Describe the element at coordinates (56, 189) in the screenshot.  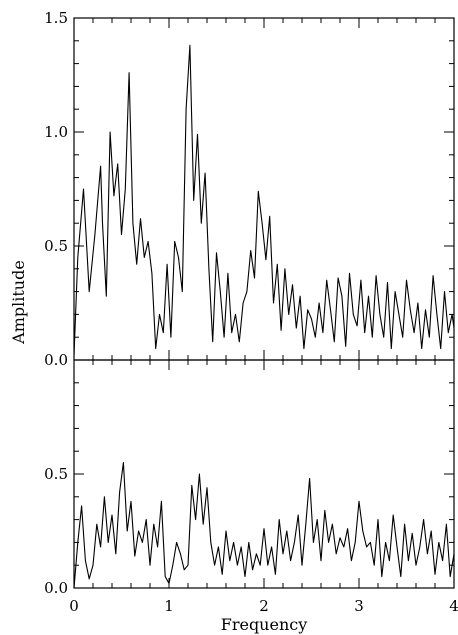
I see `top-y-tick-labels: 0.0 0.5 1.0 1.5` at that location.